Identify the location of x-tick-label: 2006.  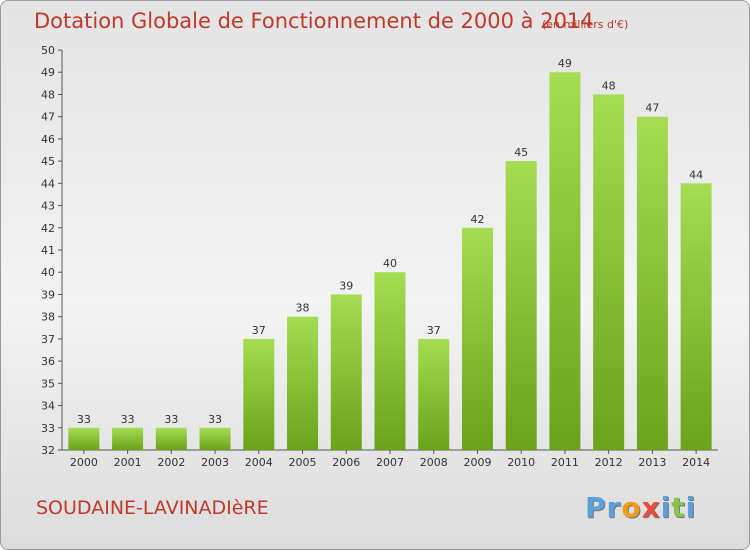
(346, 462).